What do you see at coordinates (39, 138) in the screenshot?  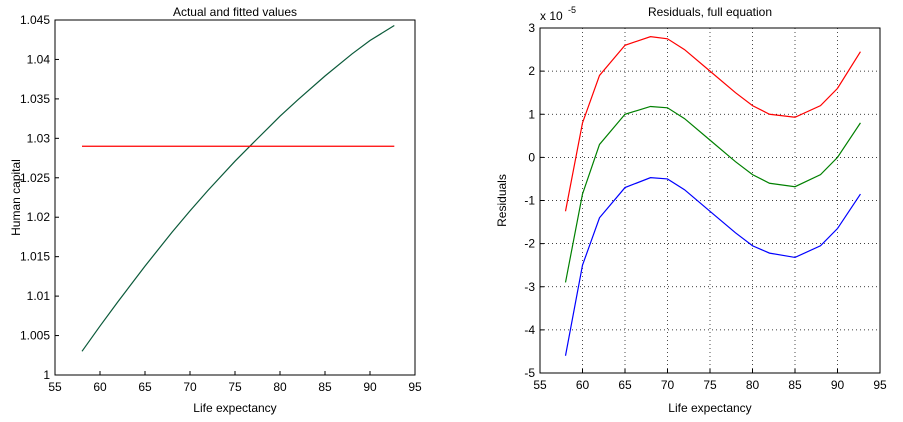 I see `y-tick-label: 1.03` at bounding box center [39, 138].